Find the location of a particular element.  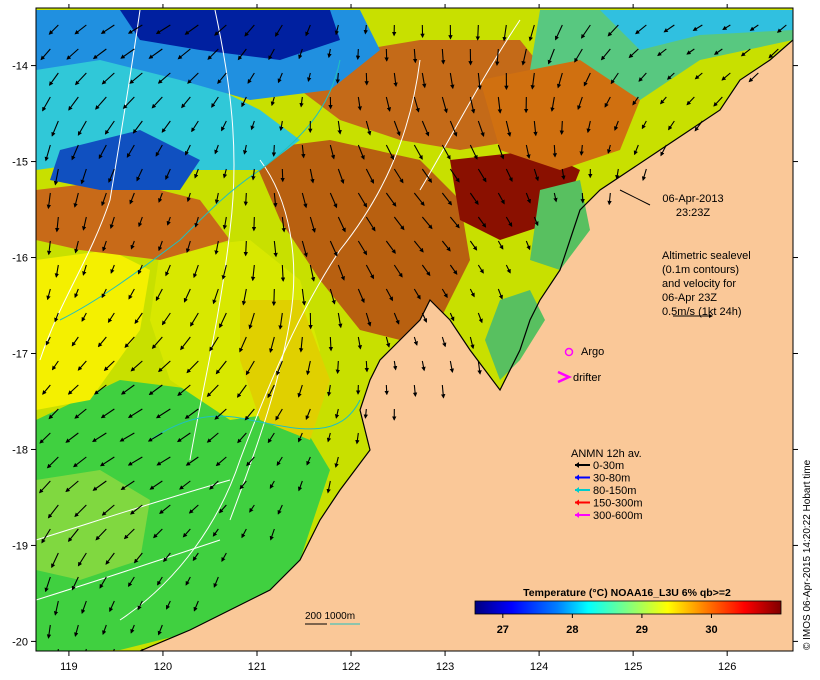

altimetry-line-3: and velocity for is located at coordinates (699, 284).